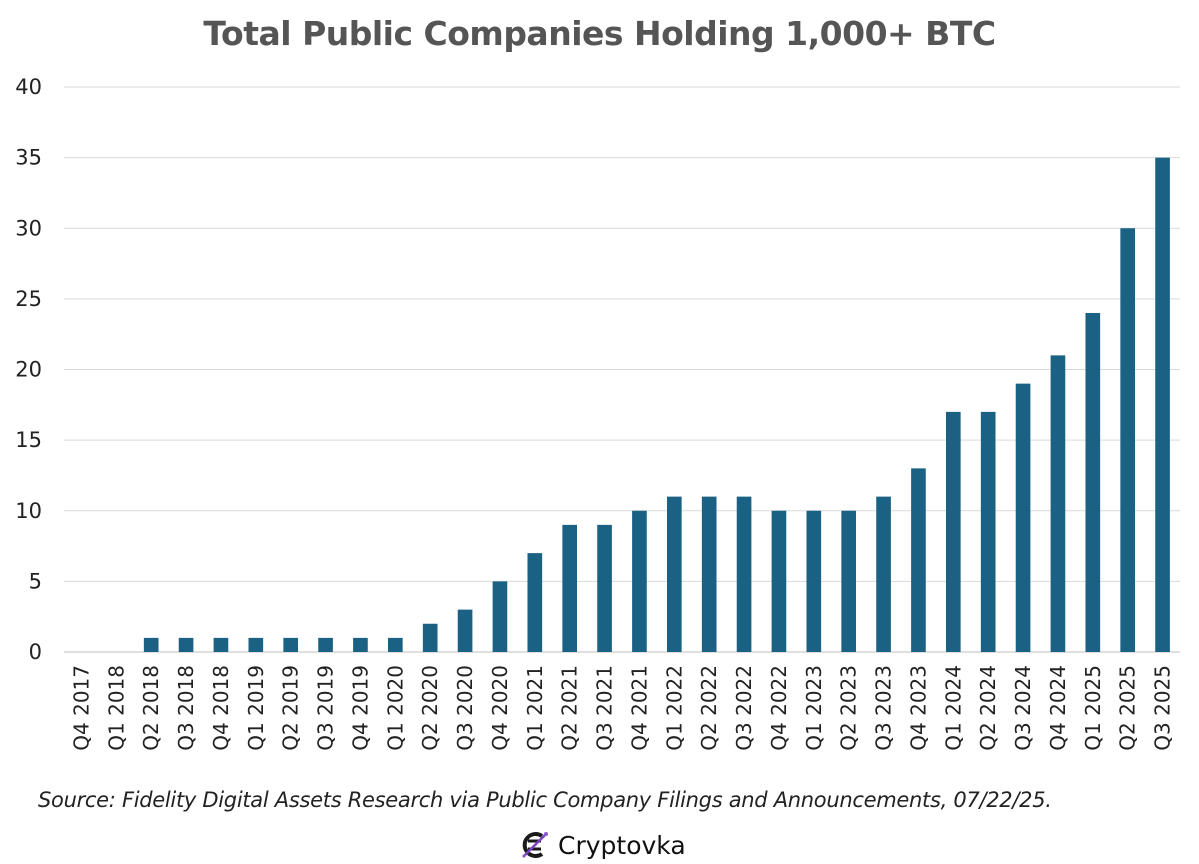 The width and height of the screenshot is (1199, 864). I want to click on y-tick-label: 5, so click(35, 581).